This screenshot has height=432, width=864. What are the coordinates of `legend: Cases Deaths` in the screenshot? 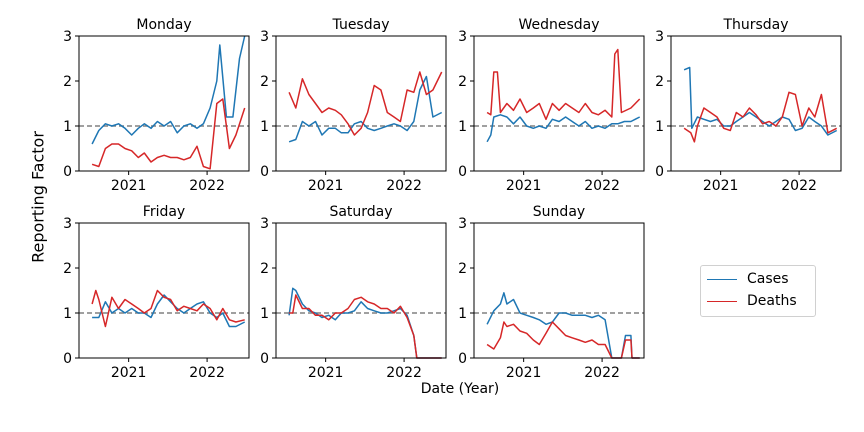 It's located at (758, 291).